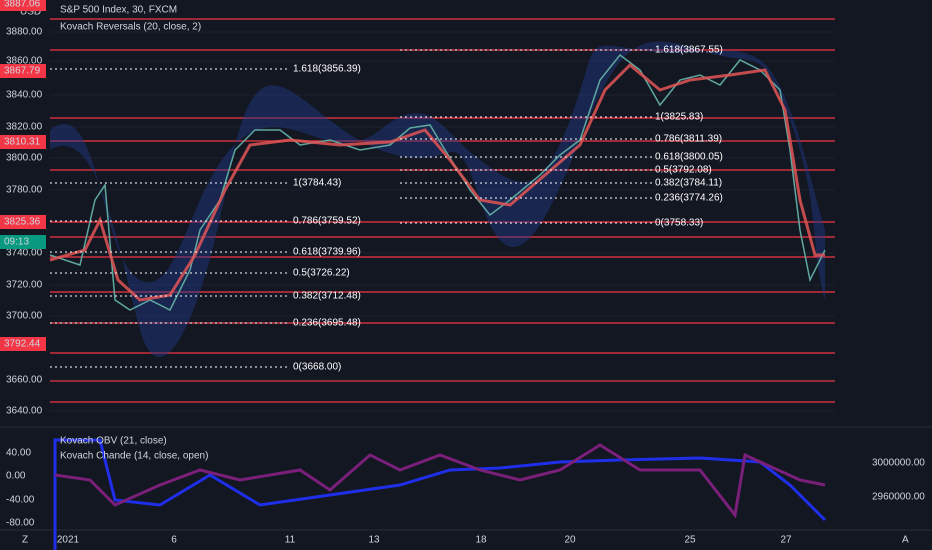 Image resolution: width=932 pixels, height=550 pixels. I want to click on time-label: 20, so click(570, 540).